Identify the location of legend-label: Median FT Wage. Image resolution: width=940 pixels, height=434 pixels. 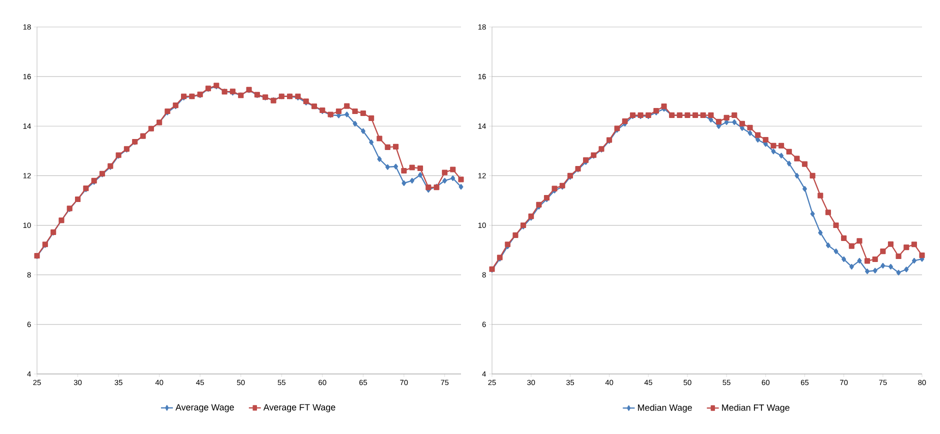
(756, 408).